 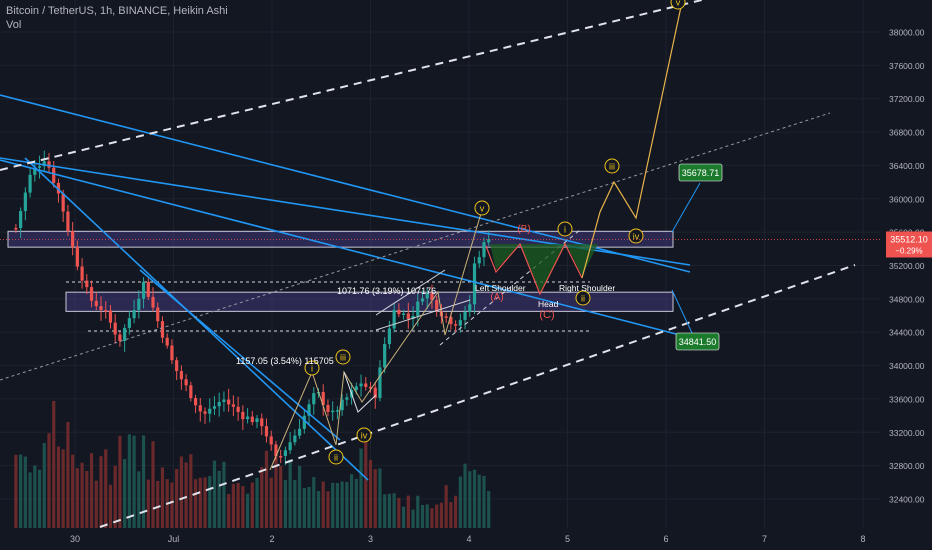 What do you see at coordinates (546, 315) in the screenshot?
I see `wave-label-C: (C)` at bounding box center [546, 315].